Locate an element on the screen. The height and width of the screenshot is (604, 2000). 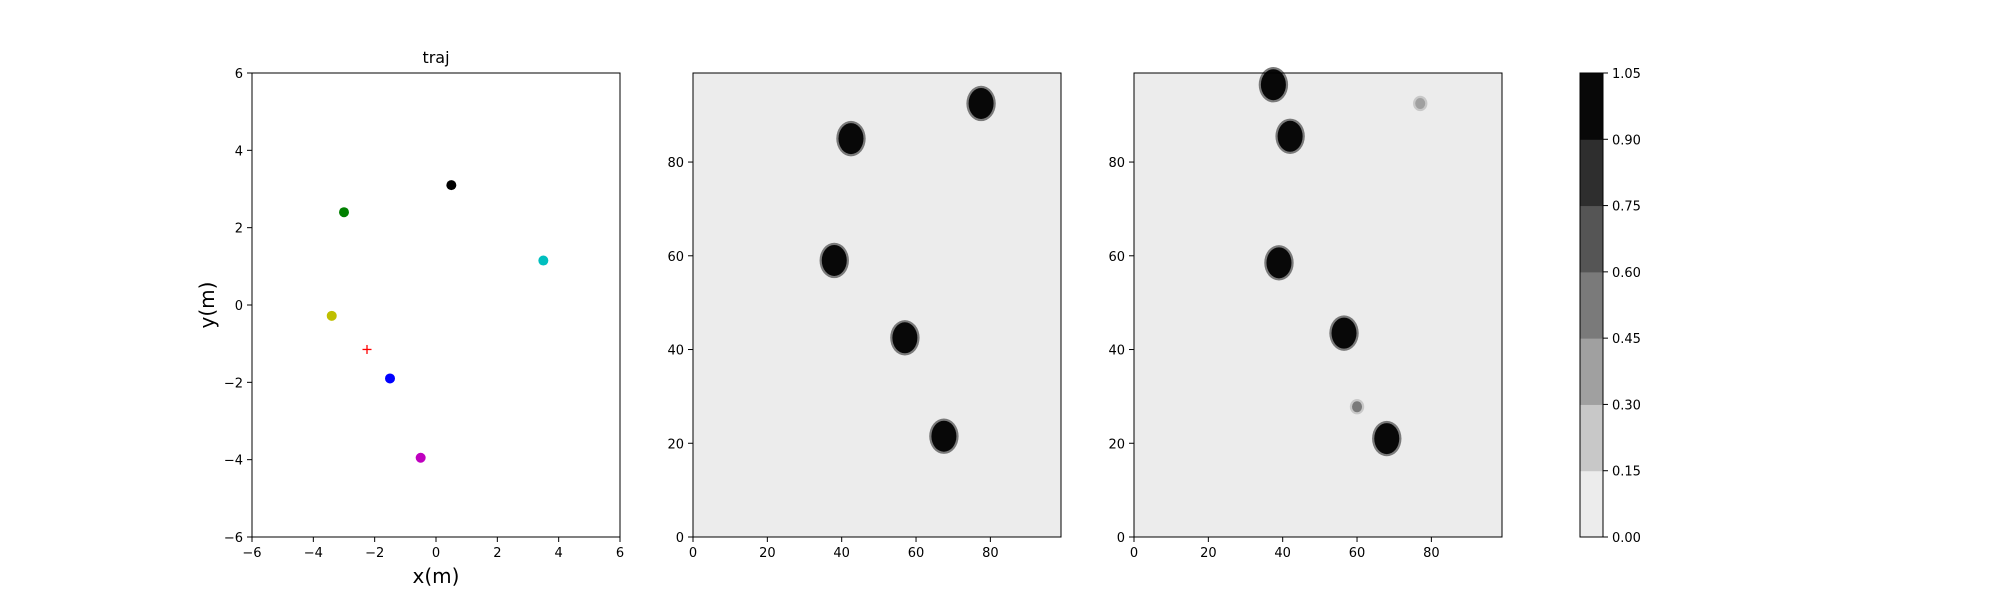
y-tick-label: 4 is located at coordinates (239, 151).